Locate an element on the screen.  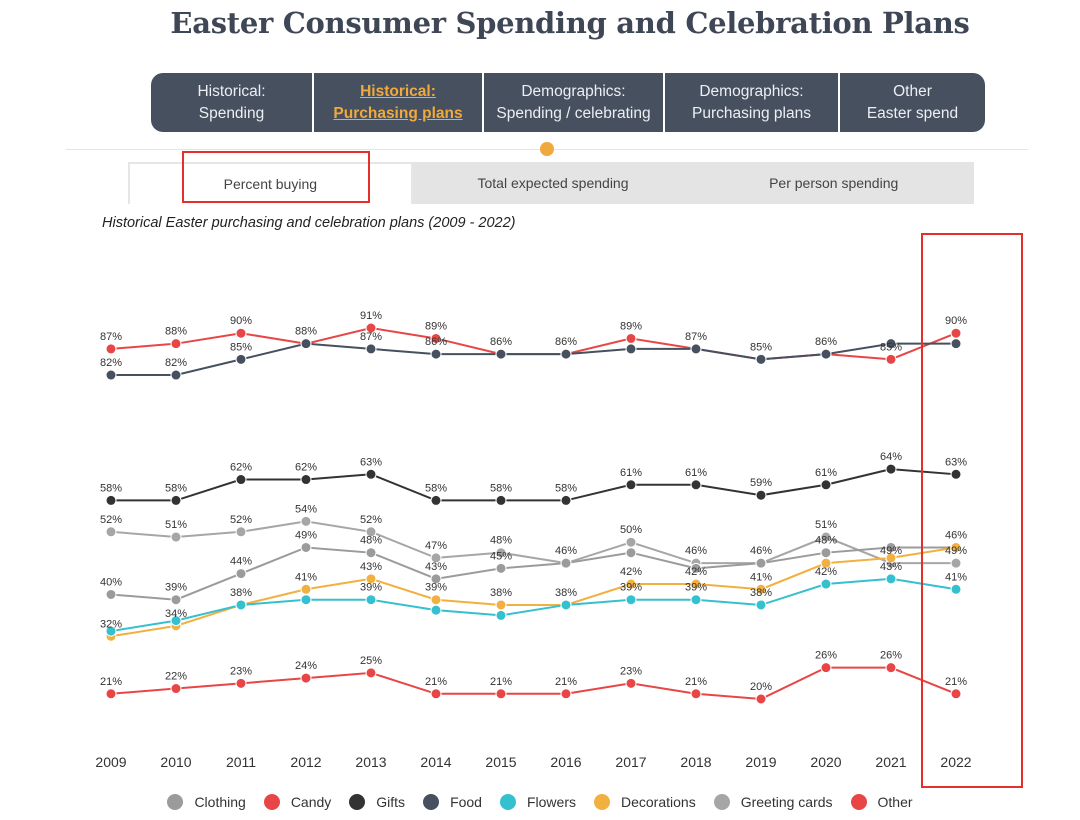
nav-tab-historical-spending: Historical: Spending is located at coordinates (232, 102).